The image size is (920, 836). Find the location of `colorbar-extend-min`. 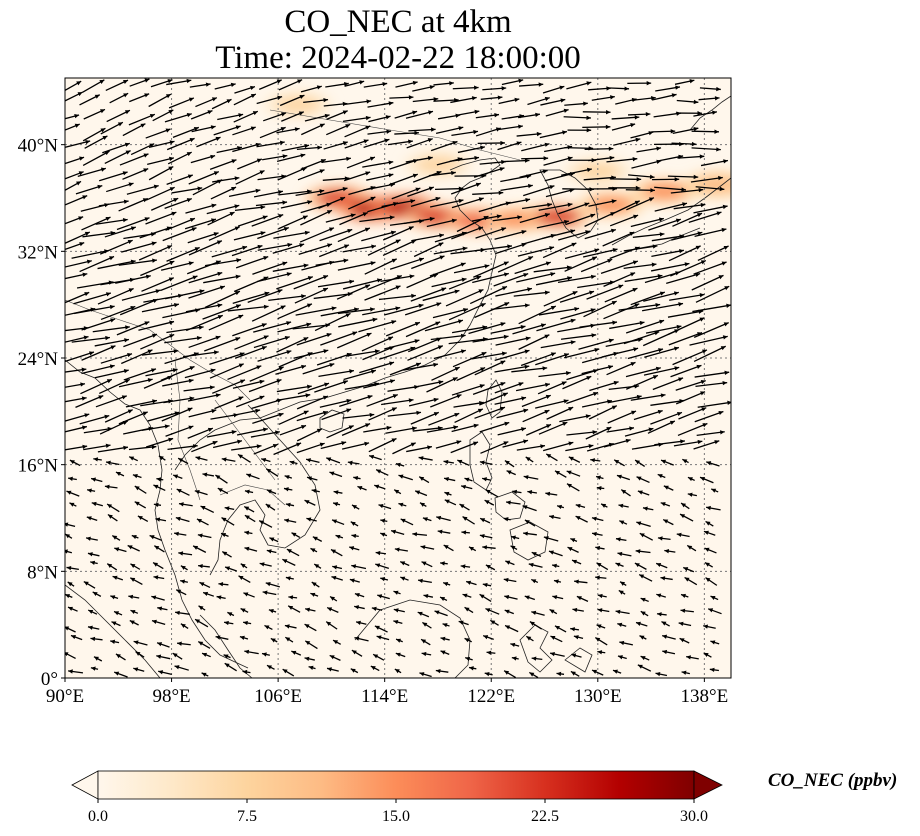

colorbar-extend-min is located at coordinates (85, 785).